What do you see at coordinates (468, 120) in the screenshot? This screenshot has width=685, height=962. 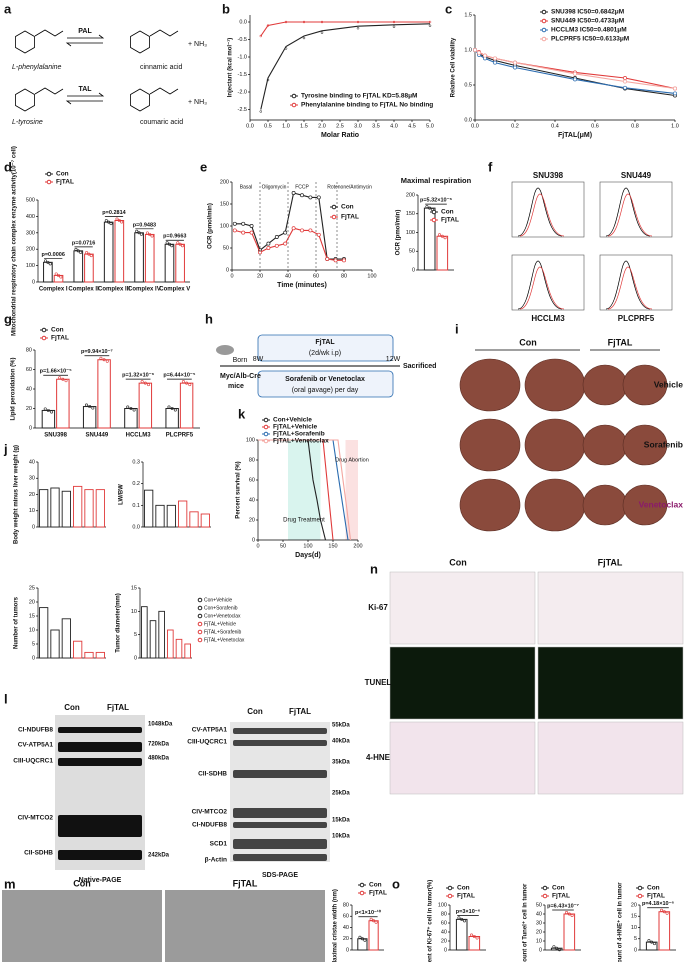 I see `y-tick-label: 0.0` at bounding box center [468, 120].